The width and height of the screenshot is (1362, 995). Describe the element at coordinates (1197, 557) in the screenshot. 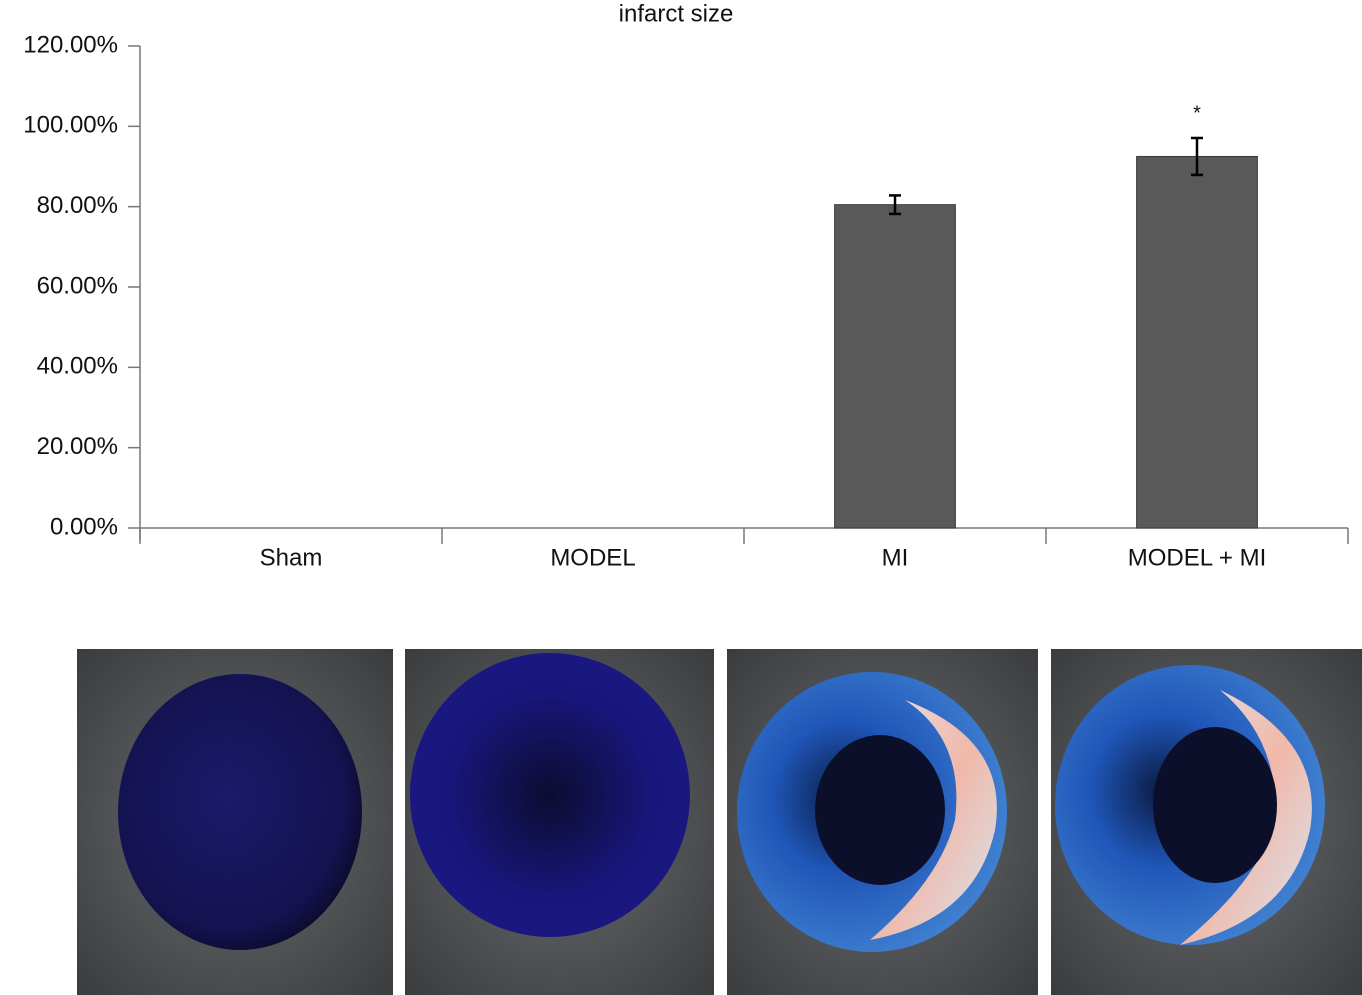

I see `x-tick-label: MODEL + MI` at that location.